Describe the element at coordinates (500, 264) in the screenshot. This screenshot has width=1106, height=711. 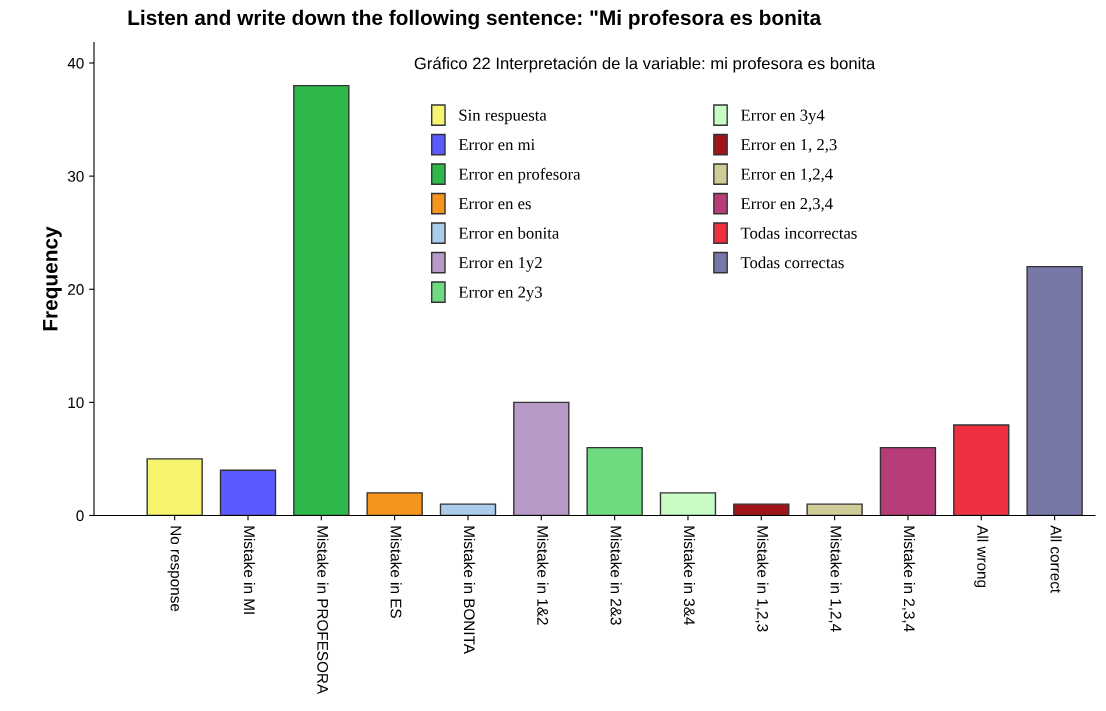
I see `legend-label: Error en 1y2` at that location.